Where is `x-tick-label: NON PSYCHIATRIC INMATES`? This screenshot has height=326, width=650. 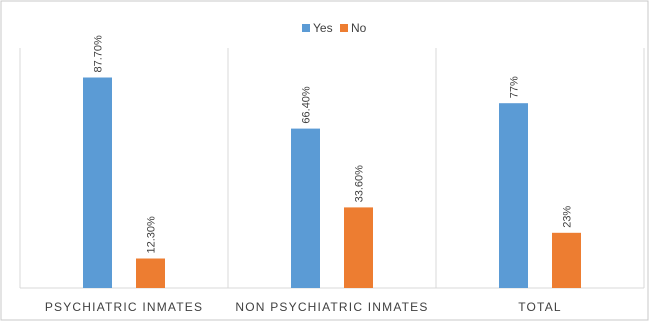 x-tick-label: NON PSYCHIATRIC INMATES is located at coordinates (331, 307).